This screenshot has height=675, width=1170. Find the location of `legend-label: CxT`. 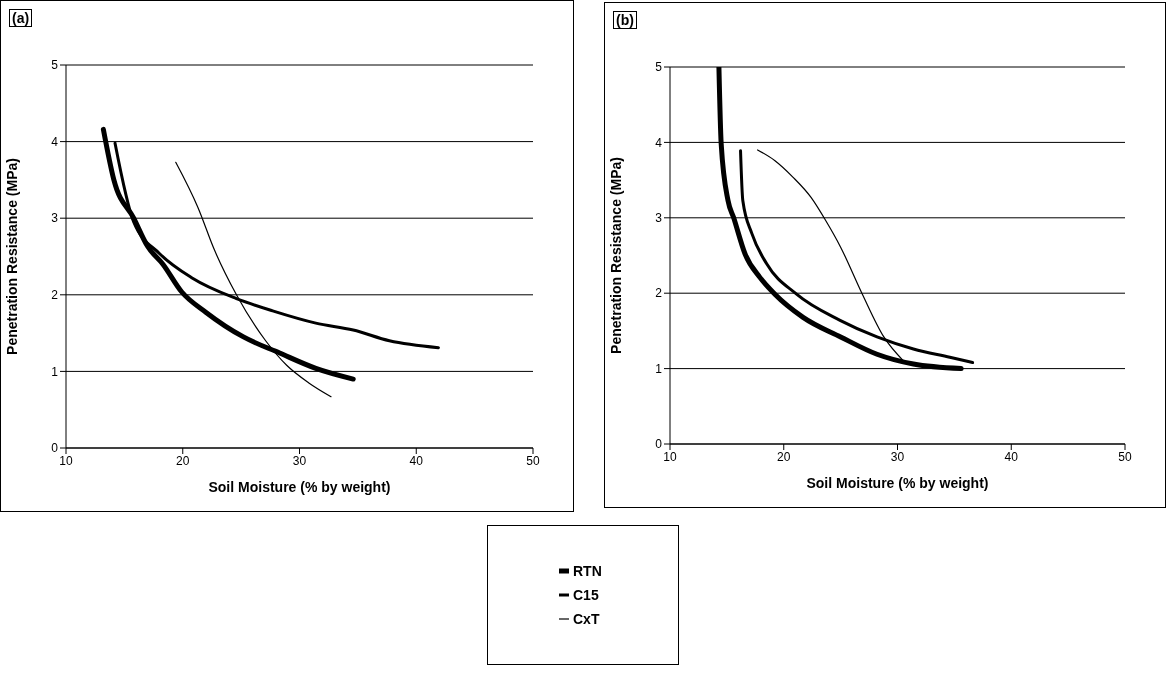

legend-label: CxT is located at coordinates (586, 619).